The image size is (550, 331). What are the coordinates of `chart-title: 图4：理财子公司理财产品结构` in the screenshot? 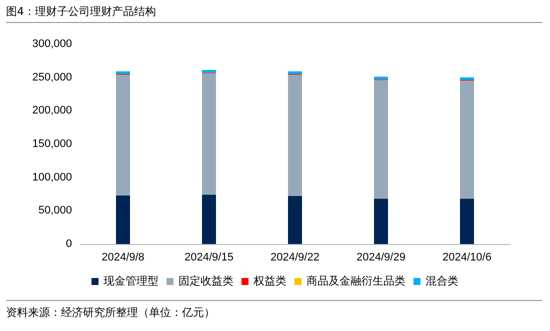 It's located at (274, 13).